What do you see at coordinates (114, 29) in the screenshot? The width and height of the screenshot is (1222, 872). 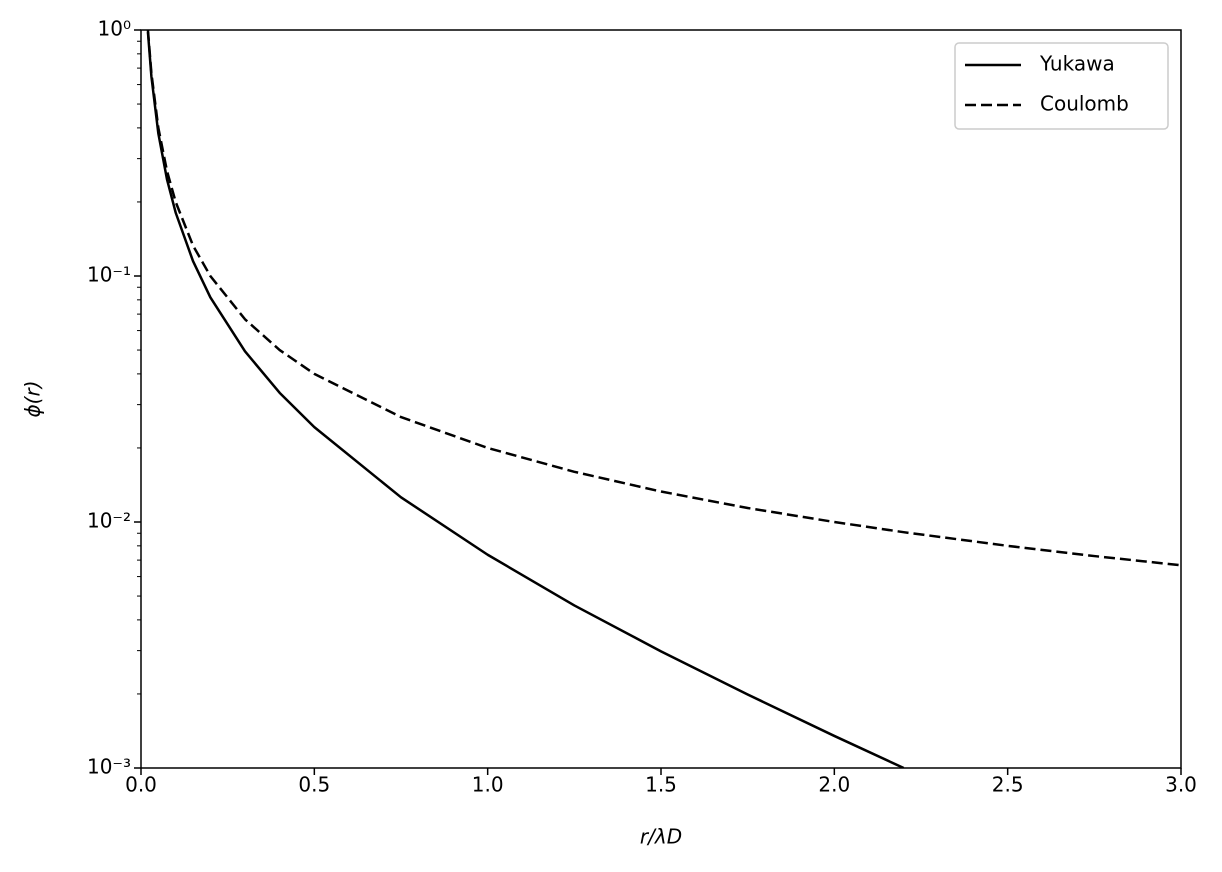 I see `y-tick-label: 10⁰` at bounding box center [114, 29].